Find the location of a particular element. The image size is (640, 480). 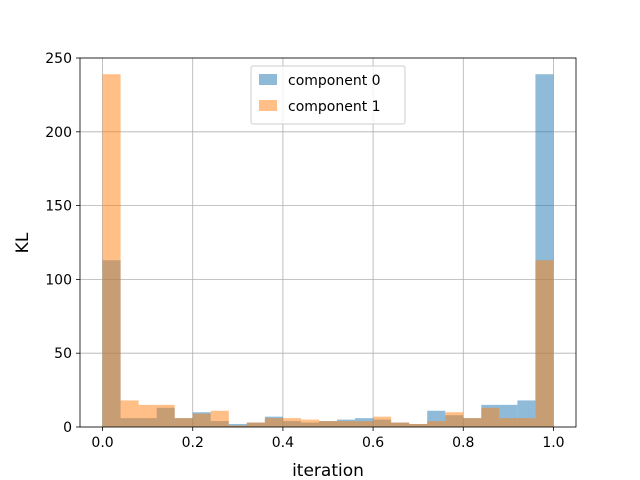

y-tick-label: 100 is located at coordinates (58, 280).